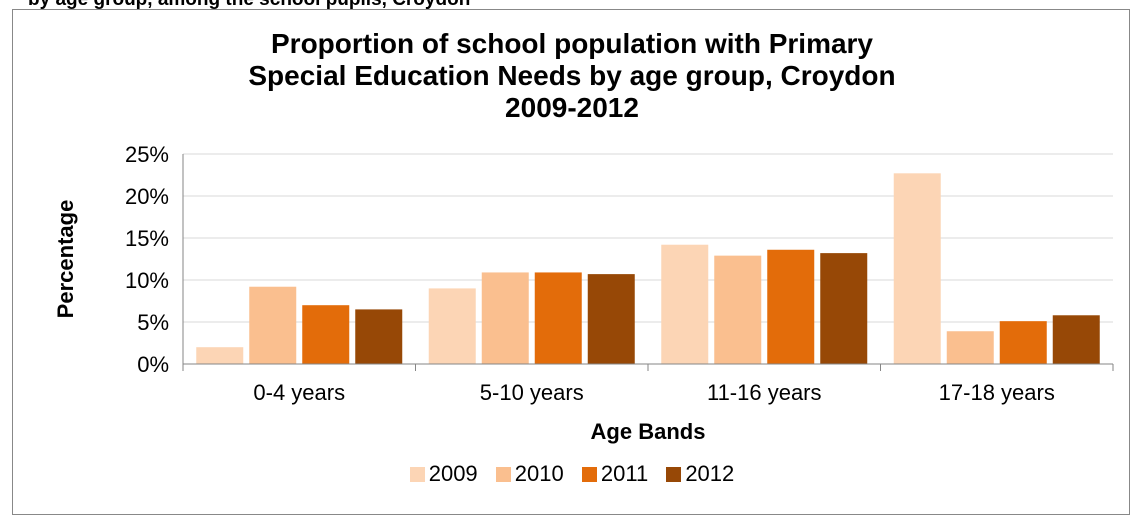 Image resolution: width=1139 pixels, height=519 pixels. What do you see at coordinates (147, 196) in the screenshot?
I see `y-tick-label: 20%` at bounding box center [147, 196].